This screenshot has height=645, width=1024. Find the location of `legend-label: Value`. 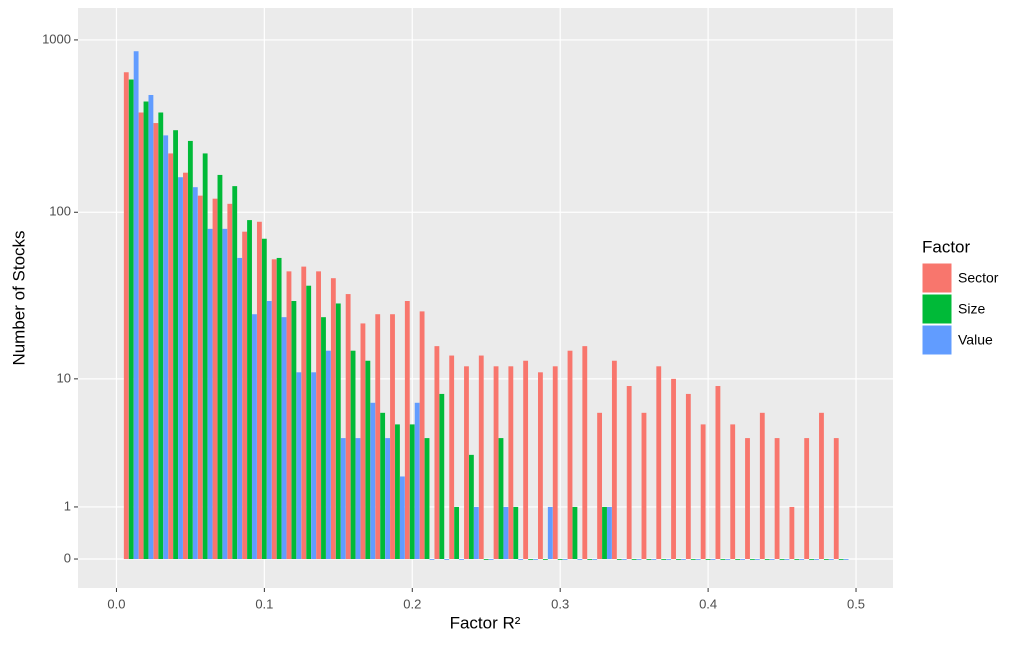

legend-label: Value is located at coordinates (975, 340).